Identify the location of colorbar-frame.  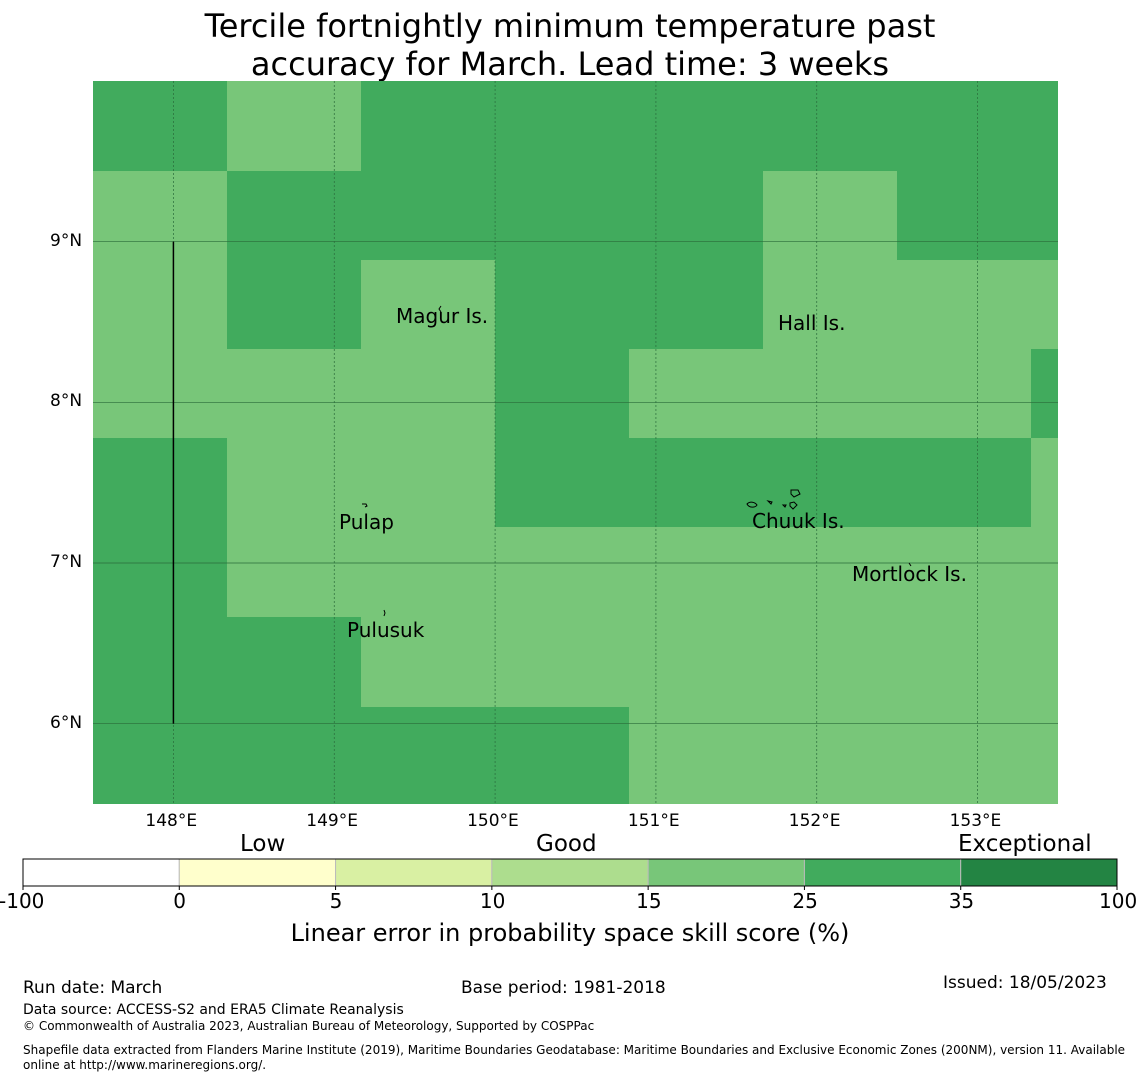
(570, 872).